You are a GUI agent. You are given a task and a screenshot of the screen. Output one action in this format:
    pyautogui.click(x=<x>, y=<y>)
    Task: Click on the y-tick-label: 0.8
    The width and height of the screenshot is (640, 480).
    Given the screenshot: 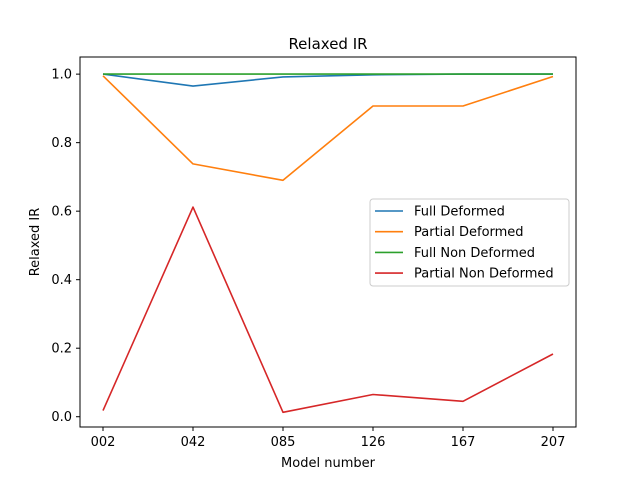 What is the action you would take?
    pyautogui.click(x=61, y=143)
    